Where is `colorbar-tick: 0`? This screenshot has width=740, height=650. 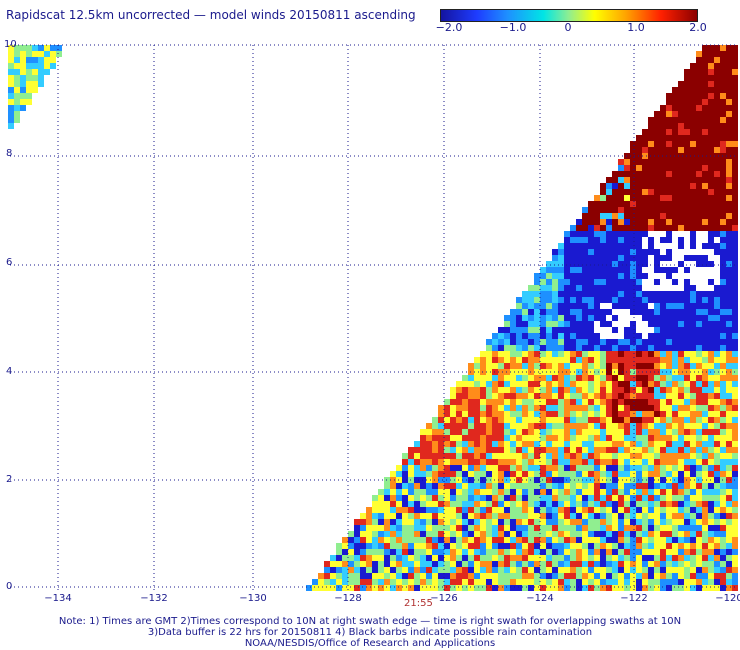
colorbar-tick: 0 is located at coordinates (568, 27).